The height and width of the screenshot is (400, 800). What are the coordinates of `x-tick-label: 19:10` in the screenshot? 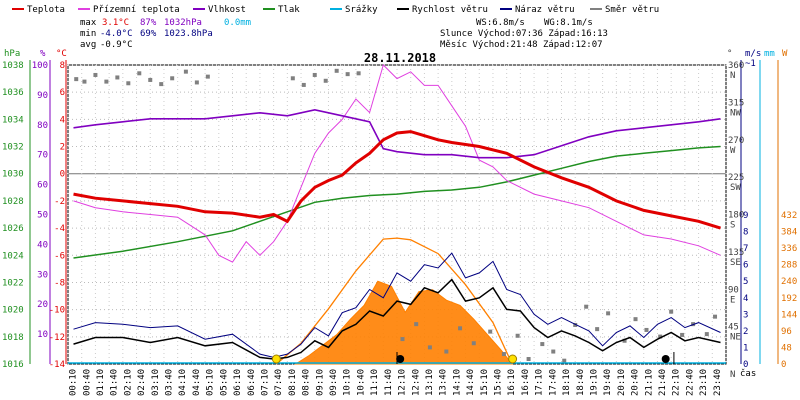 It's located at (594, 382).